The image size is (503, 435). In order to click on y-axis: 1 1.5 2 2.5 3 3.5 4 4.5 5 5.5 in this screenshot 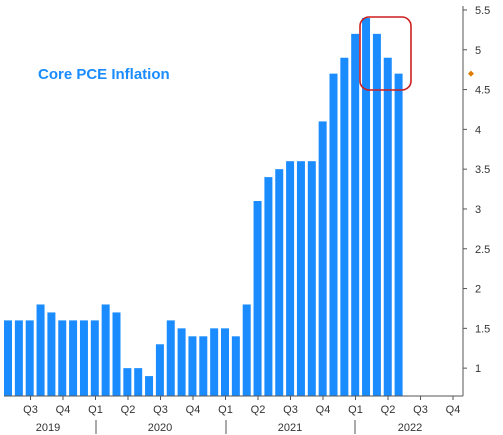, I will do `click(476, 190)`.